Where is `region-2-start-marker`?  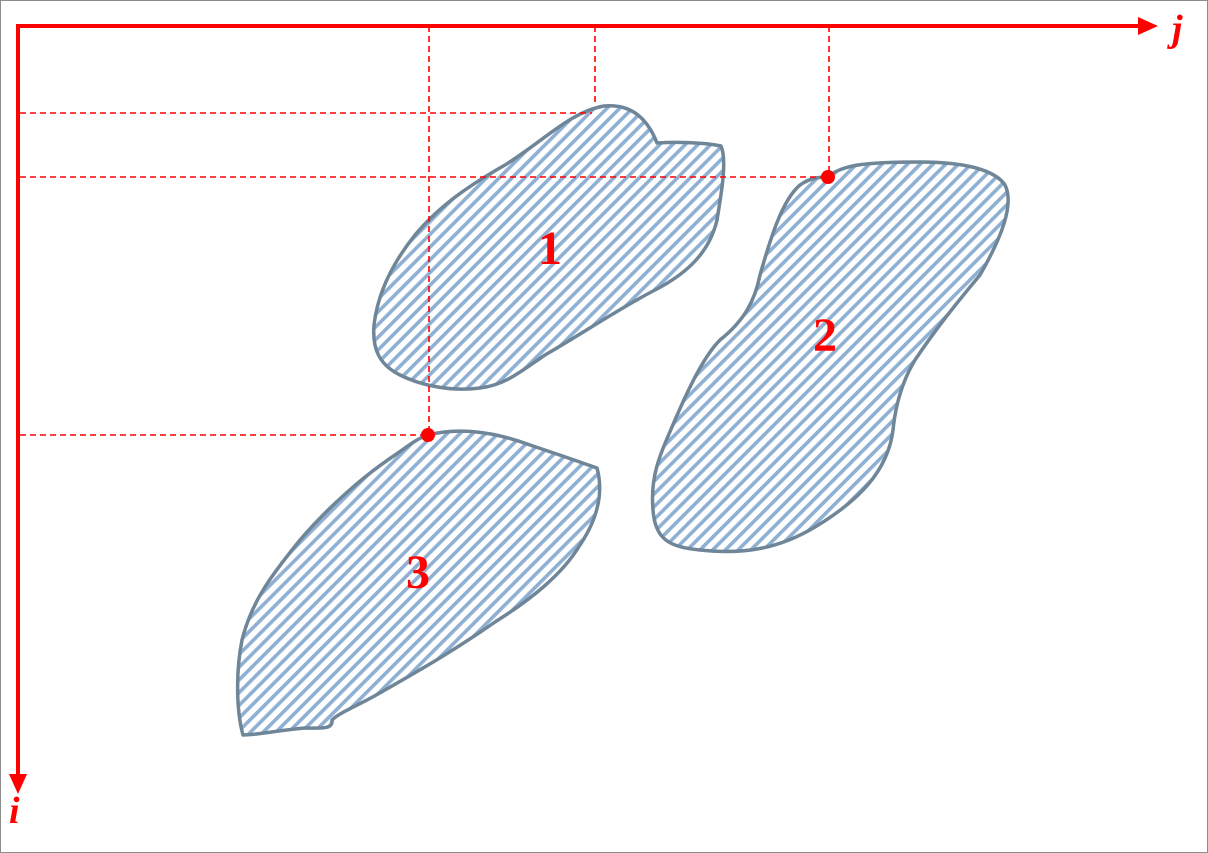
region-2-start-marker is located at coordinates (828, 177).